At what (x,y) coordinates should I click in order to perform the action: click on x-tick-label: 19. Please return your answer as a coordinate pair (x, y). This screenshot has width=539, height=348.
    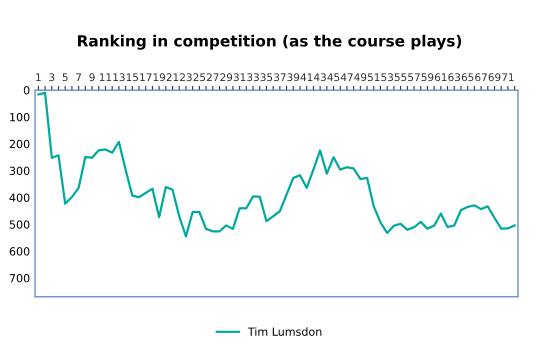
    Looking at the image, I should click on (160, 77).